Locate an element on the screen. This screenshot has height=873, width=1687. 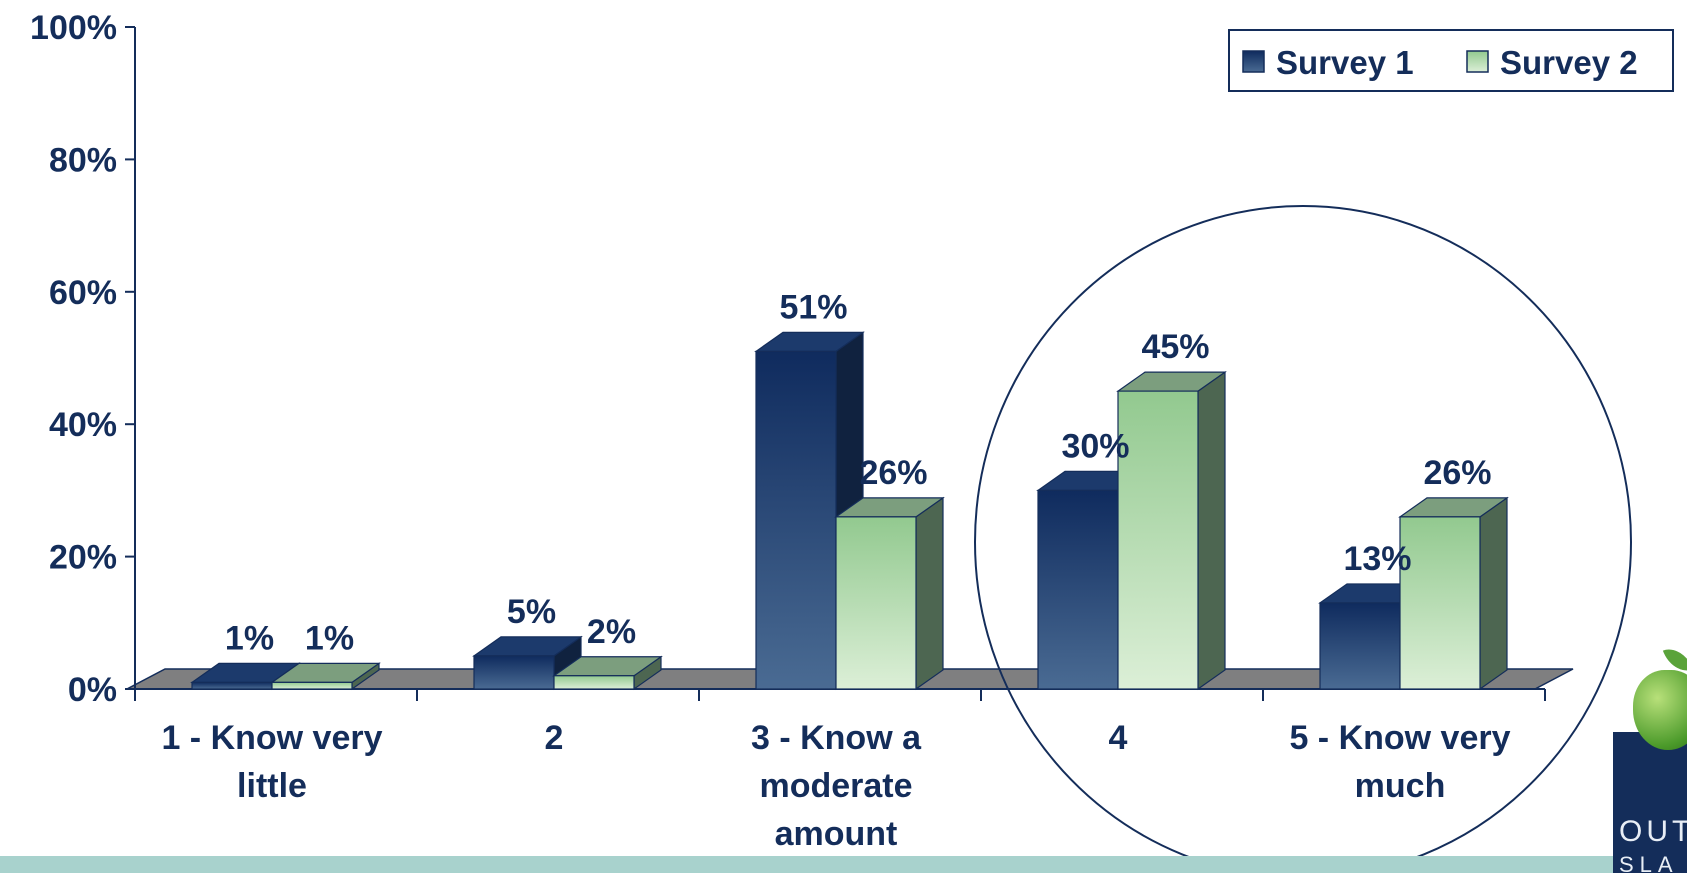
data-label-1-1: 1% is located at coordinates (249, 638).